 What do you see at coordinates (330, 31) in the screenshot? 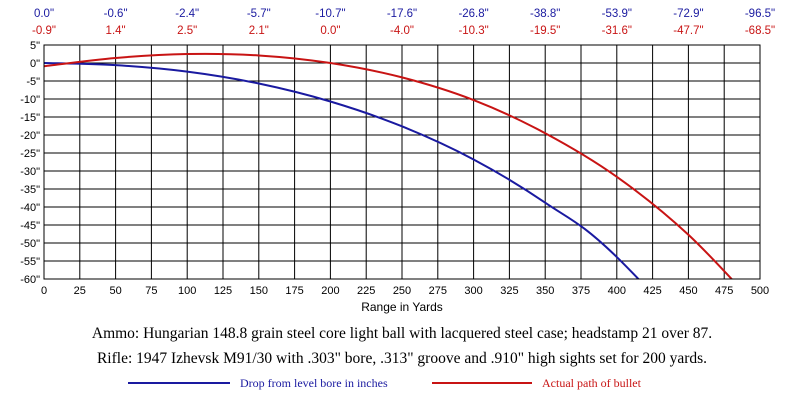
I see `path-value-label: 0.0"` at bounding box center [330, 31].